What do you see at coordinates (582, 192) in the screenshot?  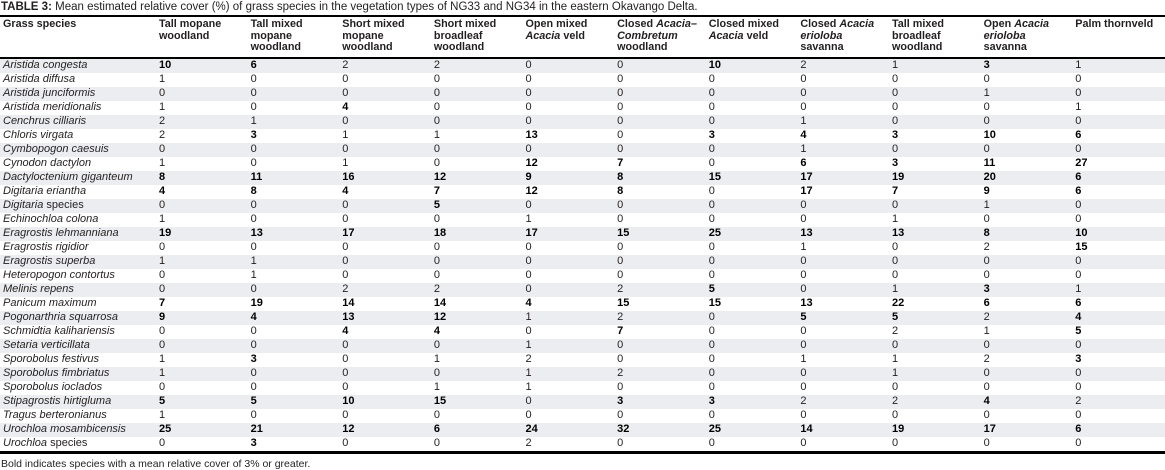 I see `table-row: Digitaria eriantha 4 8 4 7 12 8 0 17 7 9 6` at bounding box center [582, 192].